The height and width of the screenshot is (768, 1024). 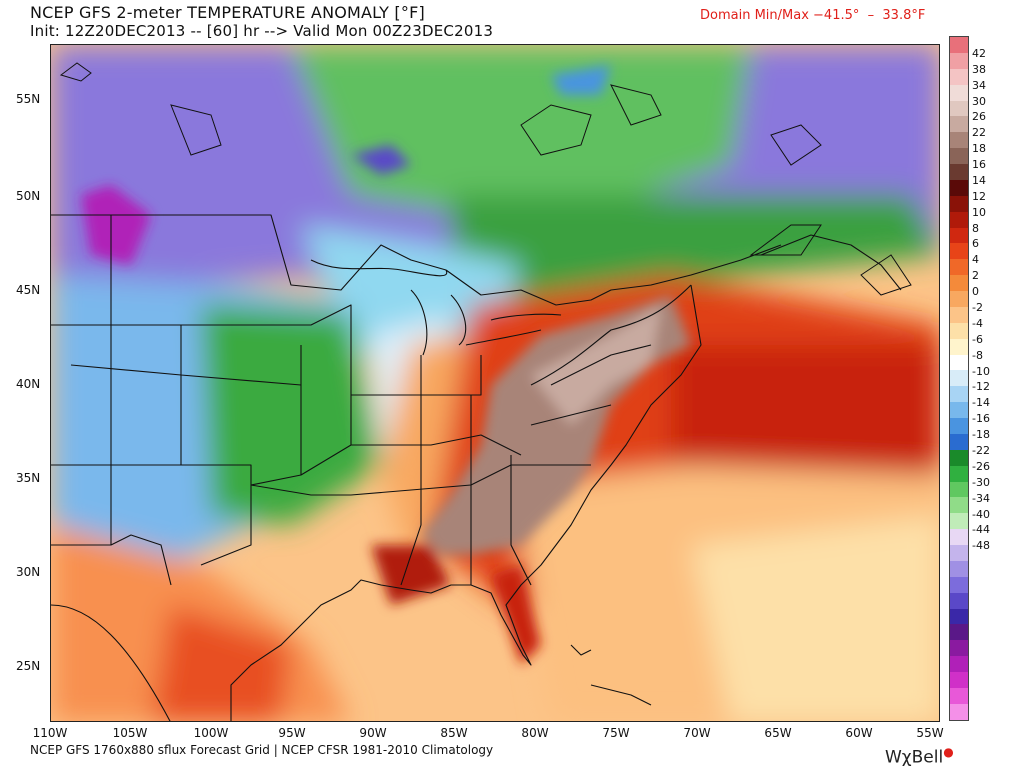 I want to click on colorbar-label: -22, so click(x=981, y=450).